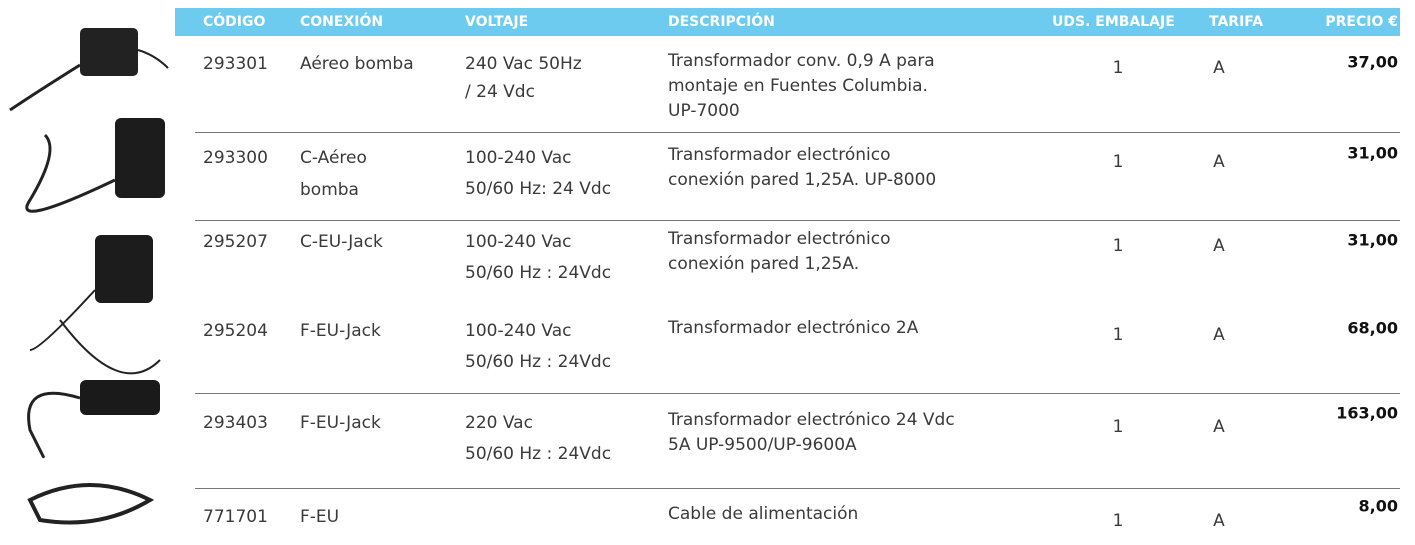  Describe the element at coordinates (235, 331) in the screenshot. I see `code: 295204` at that location.